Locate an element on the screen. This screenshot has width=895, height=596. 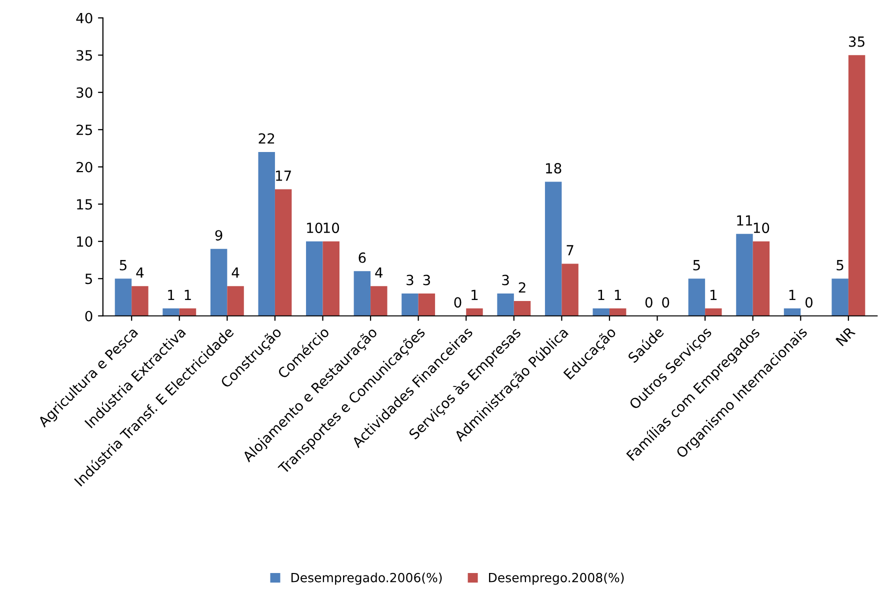
data-label: 22 is located at coordinates (266, 138).